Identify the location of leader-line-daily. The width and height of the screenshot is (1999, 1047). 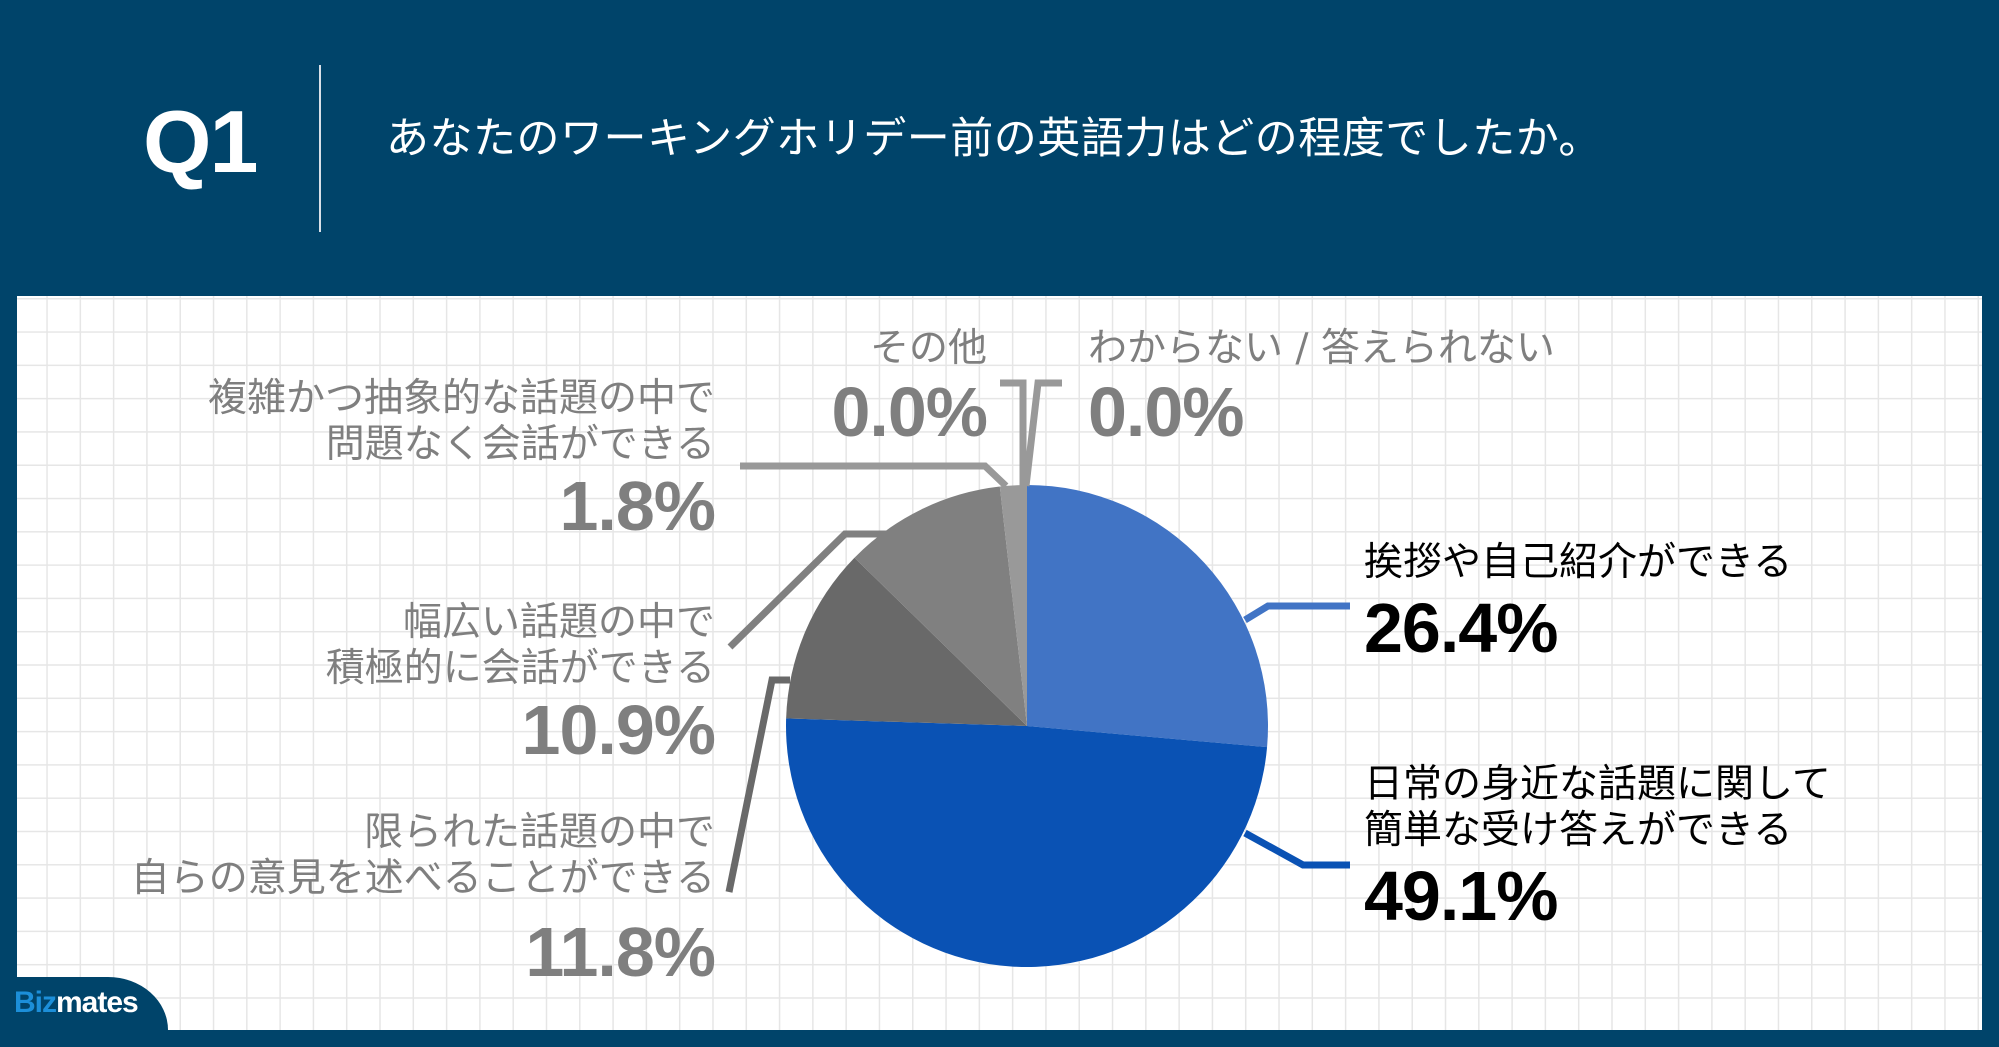
(1296, 849).